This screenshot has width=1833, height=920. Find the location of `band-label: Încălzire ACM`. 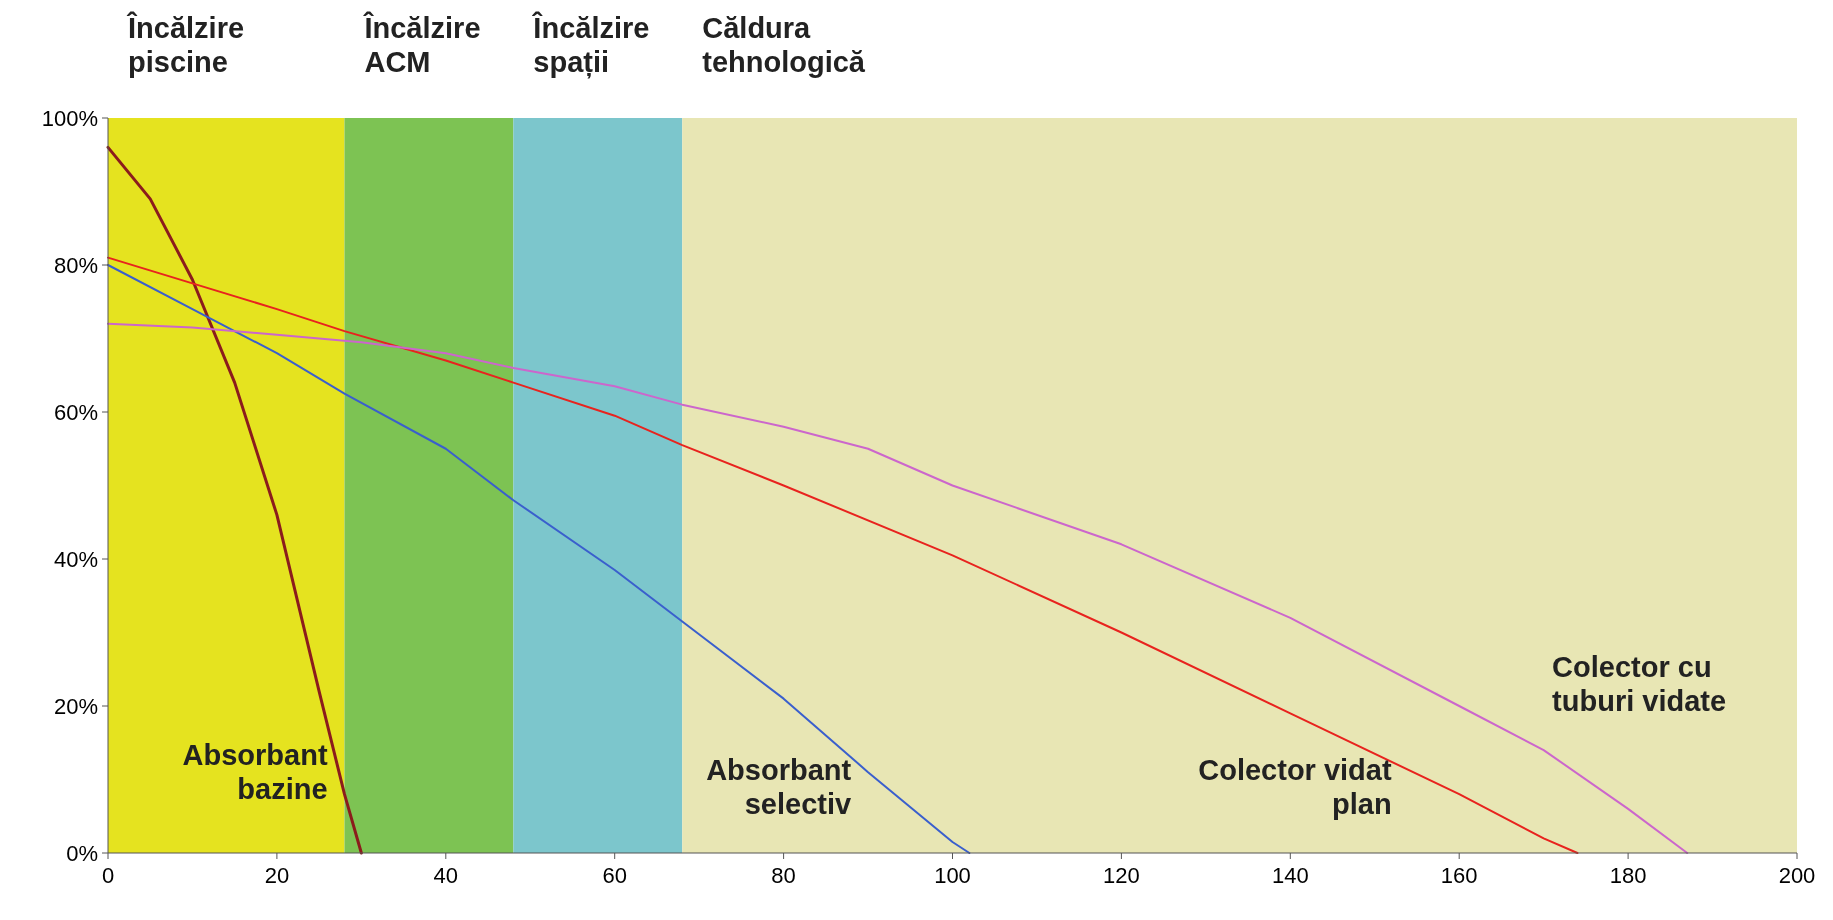

band-label: Încălzire ACM is located at coordinates (421, 44).